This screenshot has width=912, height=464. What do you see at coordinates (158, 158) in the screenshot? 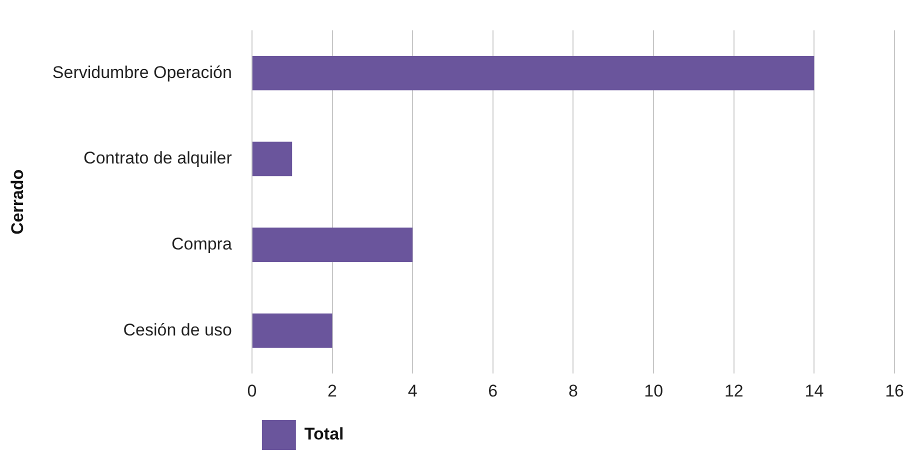
I see `y-tick-label: Contrato de alquiler` at bounding box center [158, 158].